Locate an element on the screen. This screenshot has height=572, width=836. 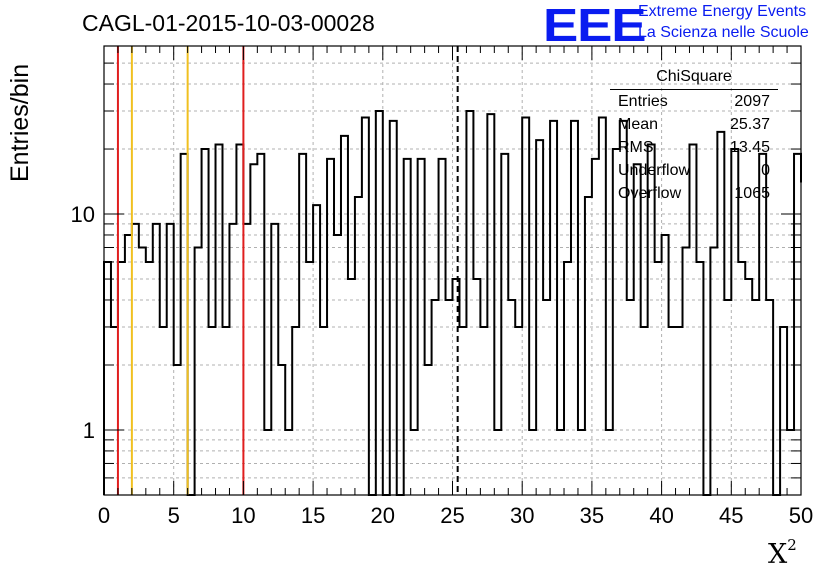
x-tick-label: 5 is located at coordinates (174, 515).